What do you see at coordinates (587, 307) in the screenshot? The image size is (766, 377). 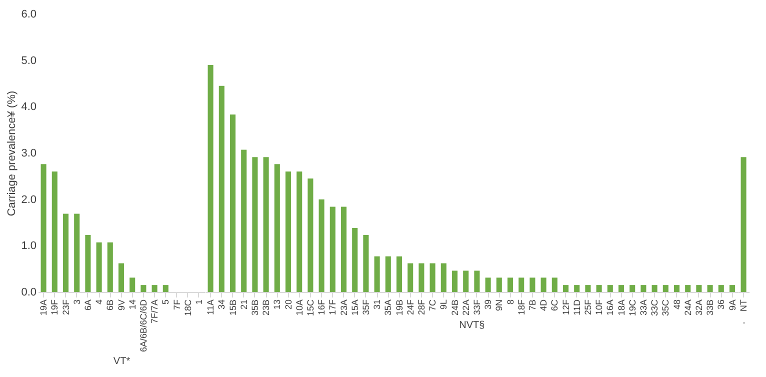 I see `x-tick-label: 25F` at bounding box center [587, 307].